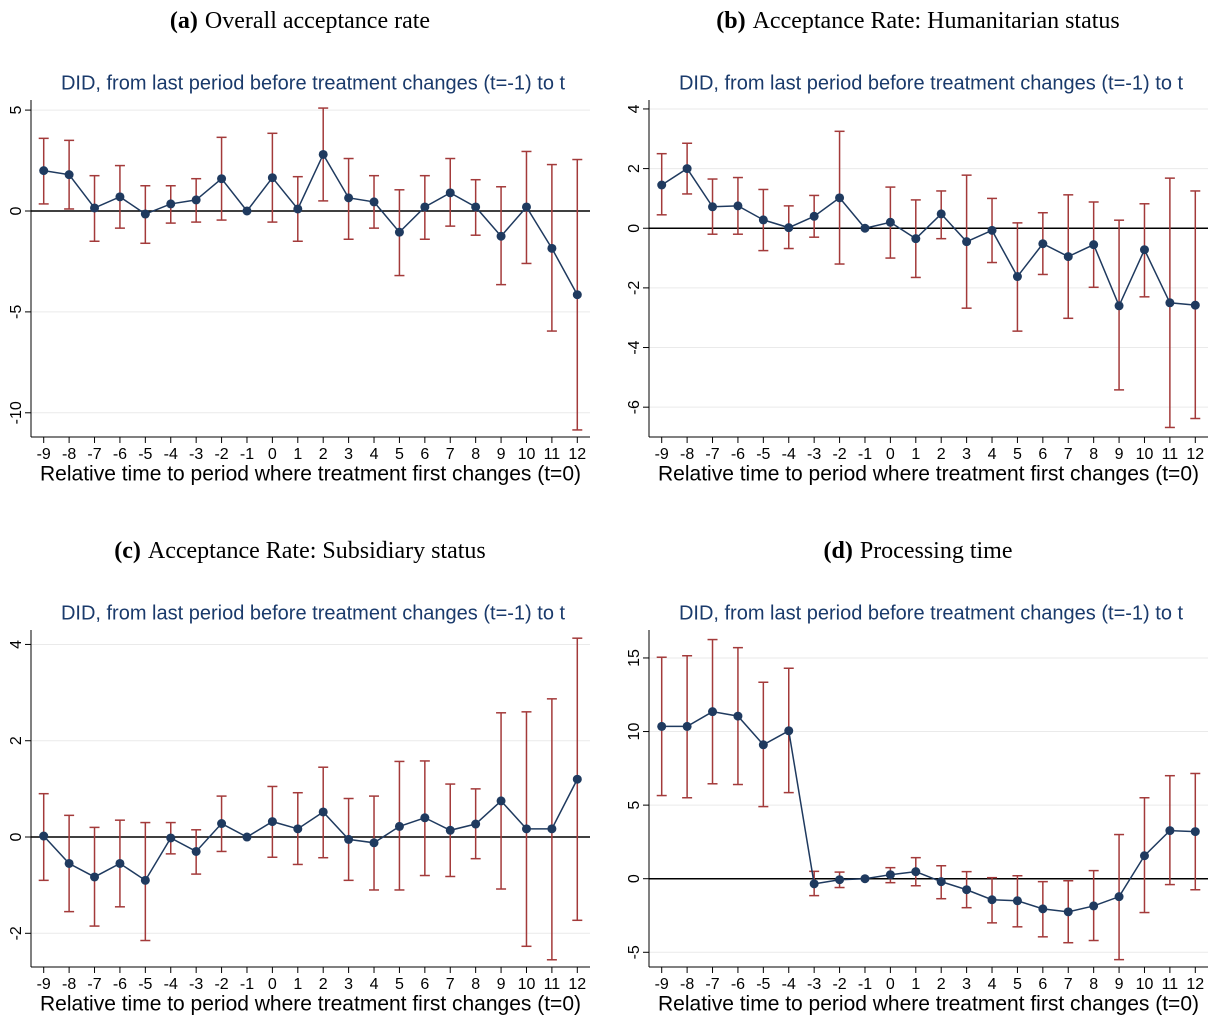 The height and width of the screenshot is (1017, 1213). I want to click on y-tick-label: 15, so click(634, 658).